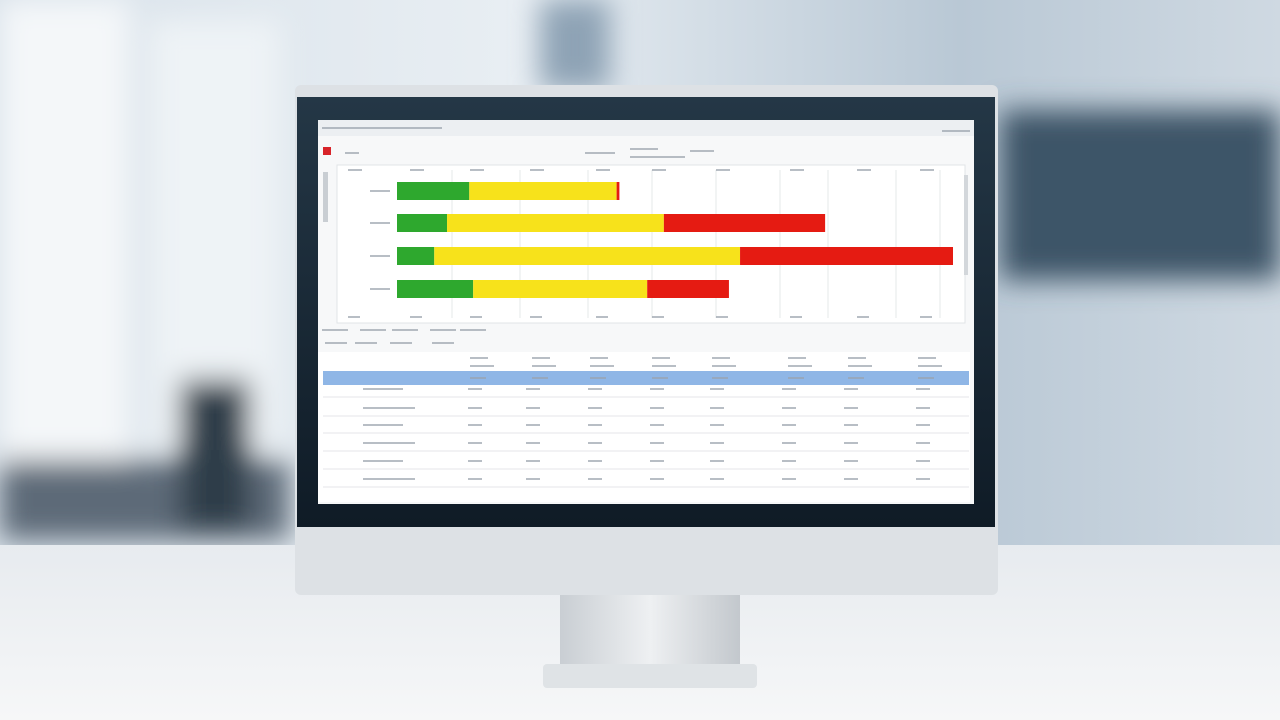  What do you see at coordinates (650, 629) in the screenshot?
I see `monitor-stand` at bounding box center [650, 629].